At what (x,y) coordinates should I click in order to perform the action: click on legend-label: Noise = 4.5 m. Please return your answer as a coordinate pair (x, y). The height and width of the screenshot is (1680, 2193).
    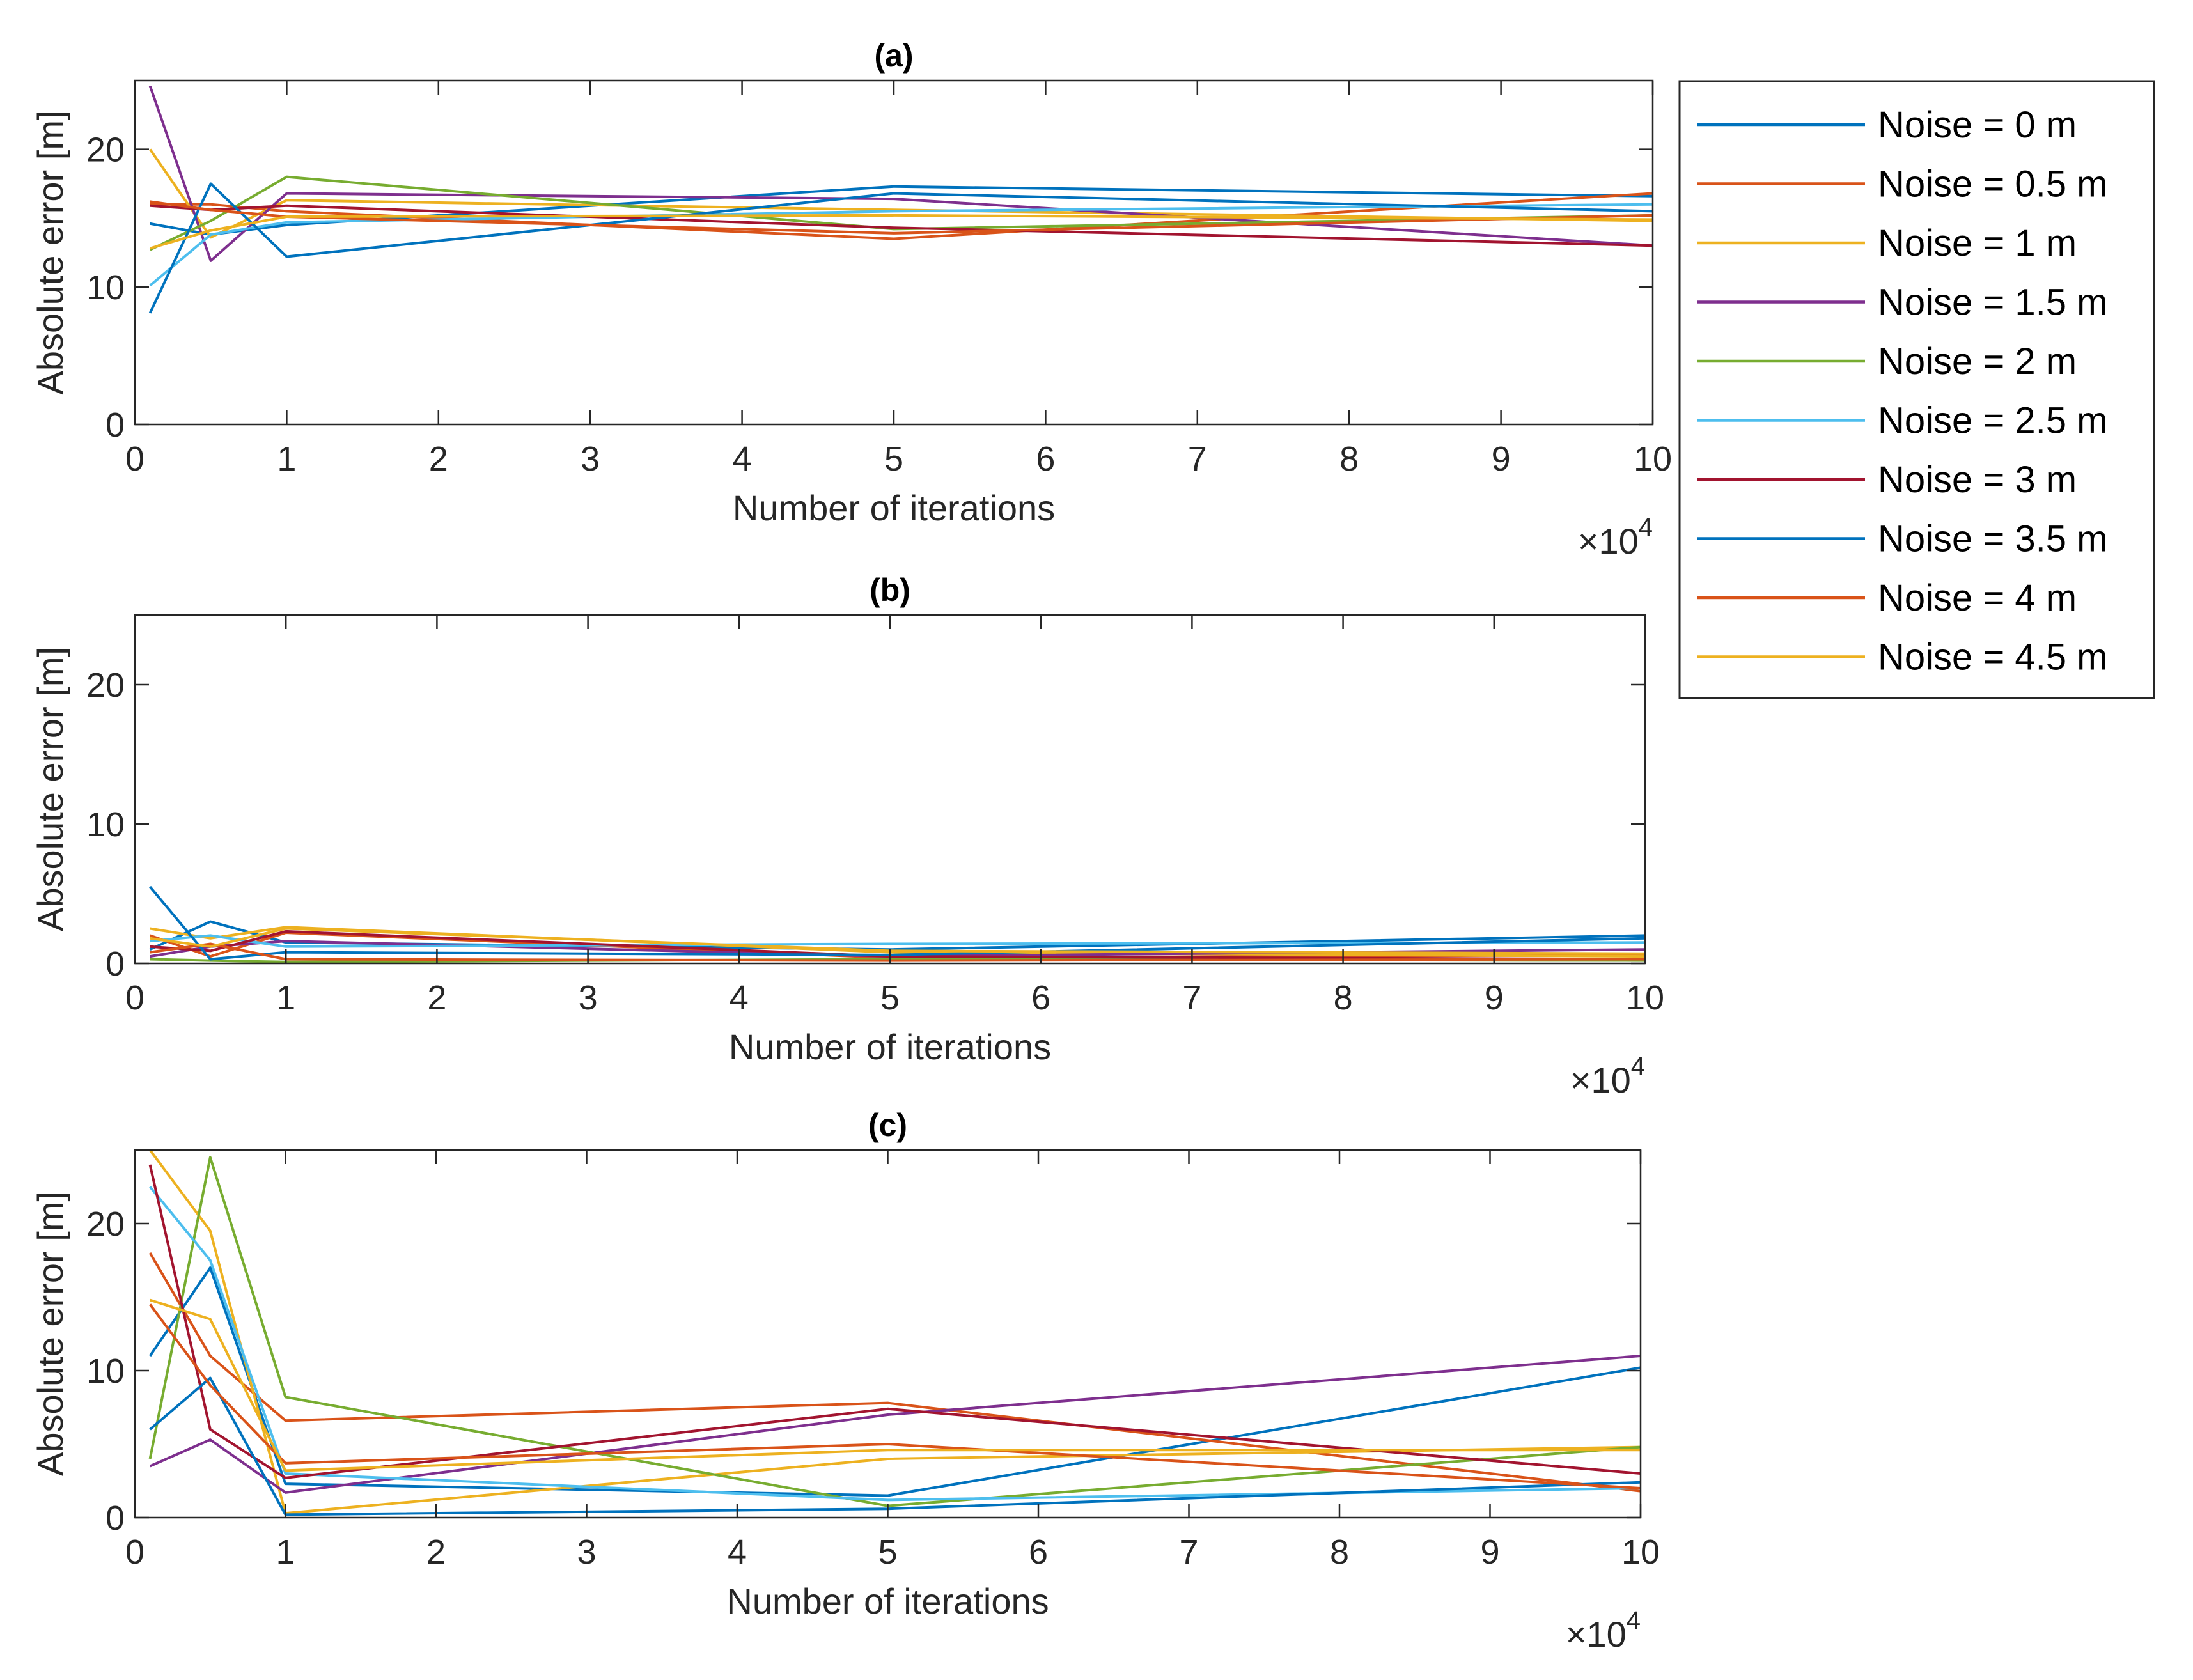
    Looking at the image, I should click on (1992, 657).